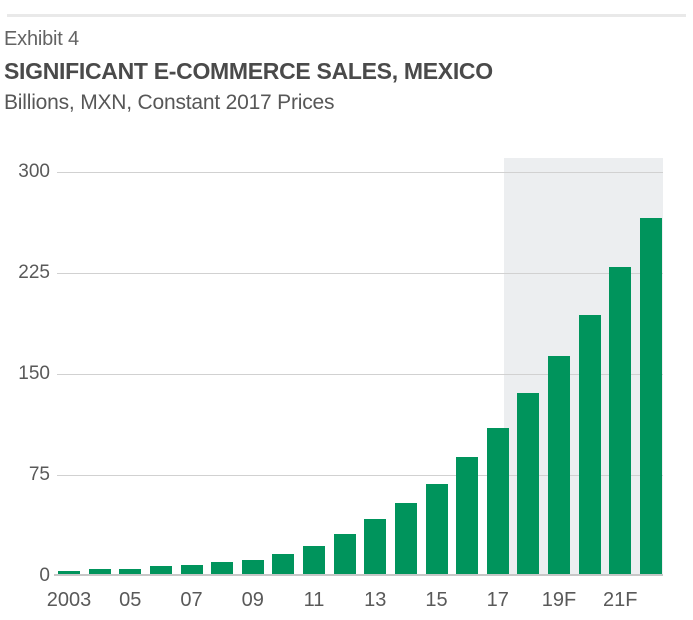  What do you see at coordinates (253, 585) in the screenshot?
I see `bar-2009: 09` at bounding box center [253, 585].